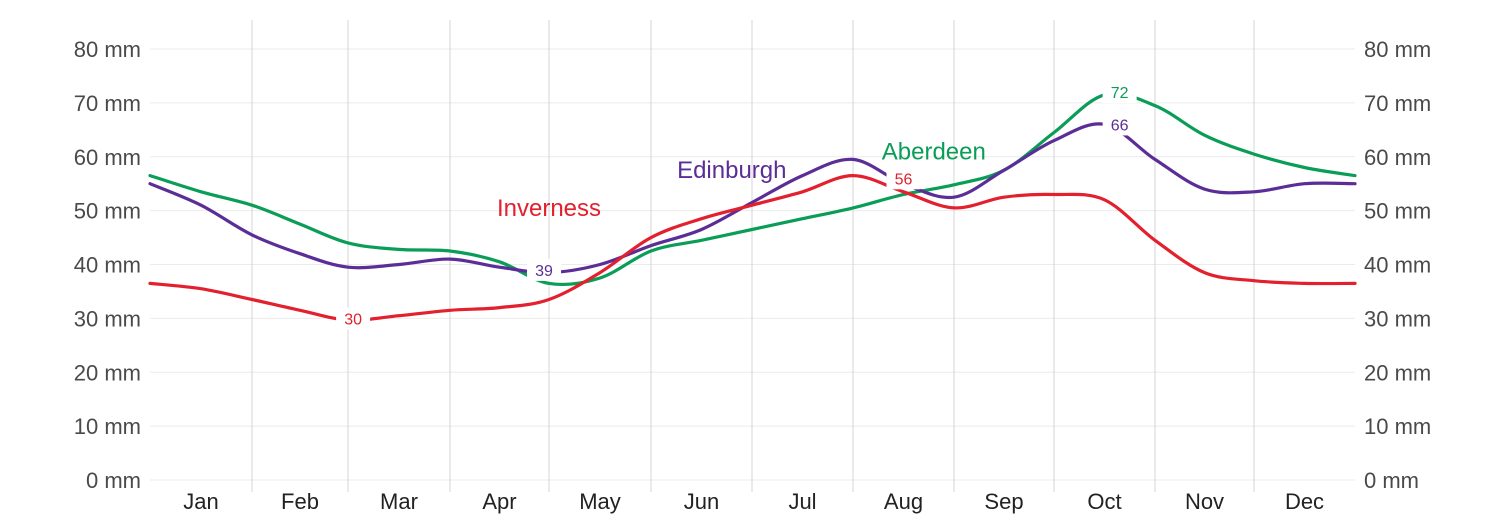  Describe the element at coordinates (107, 49) in the screenshot. I see `y-tick-label-left: 80 mm` at that location.